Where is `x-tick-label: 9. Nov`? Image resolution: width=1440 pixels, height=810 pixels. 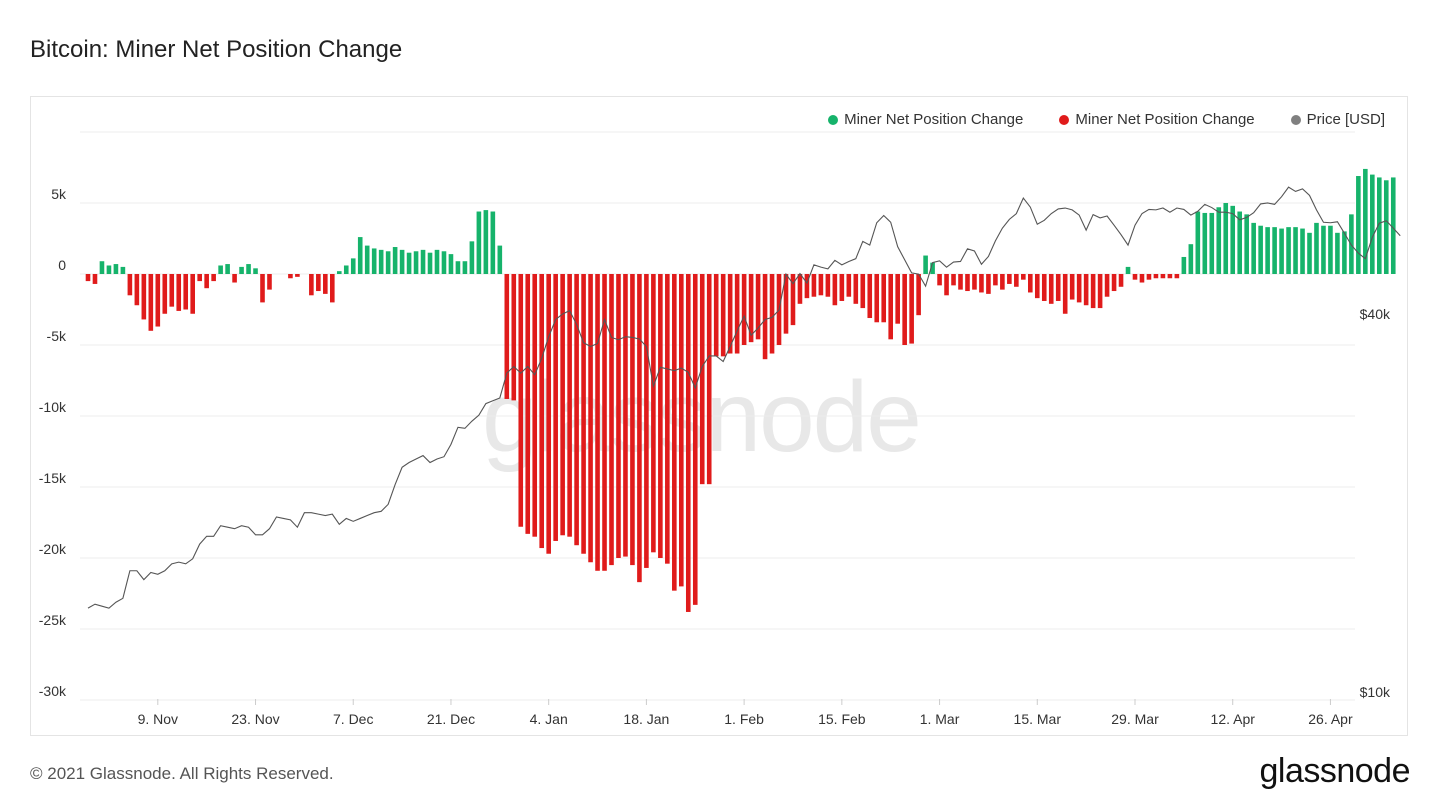 x-tick-label: 9. Nov is located at coordinates (158, 719).